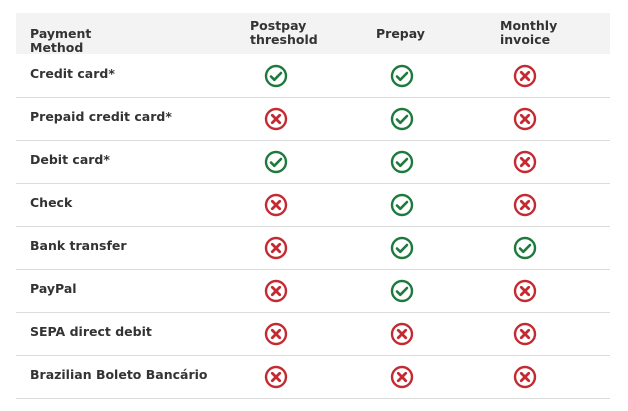 This screenshot has width=628, height=411. Describe the element at coordinates (53, 288) in the screenshot. I see `row-label: PayPal` at that location.